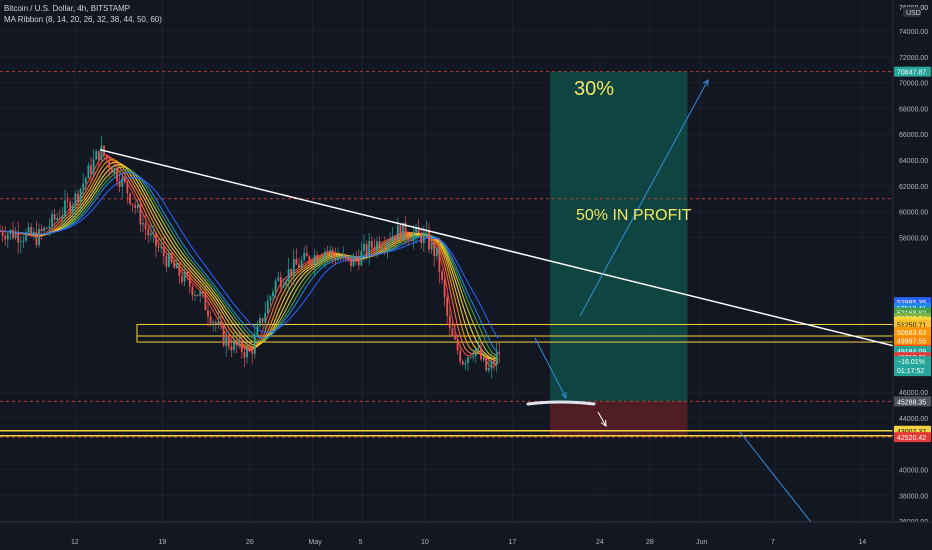 The height and width of the screenshot is (550, 932). What do you see at coordinates (912, 12) in the screenshot?
I see `currency-badge` at bounding box center [912, 12].